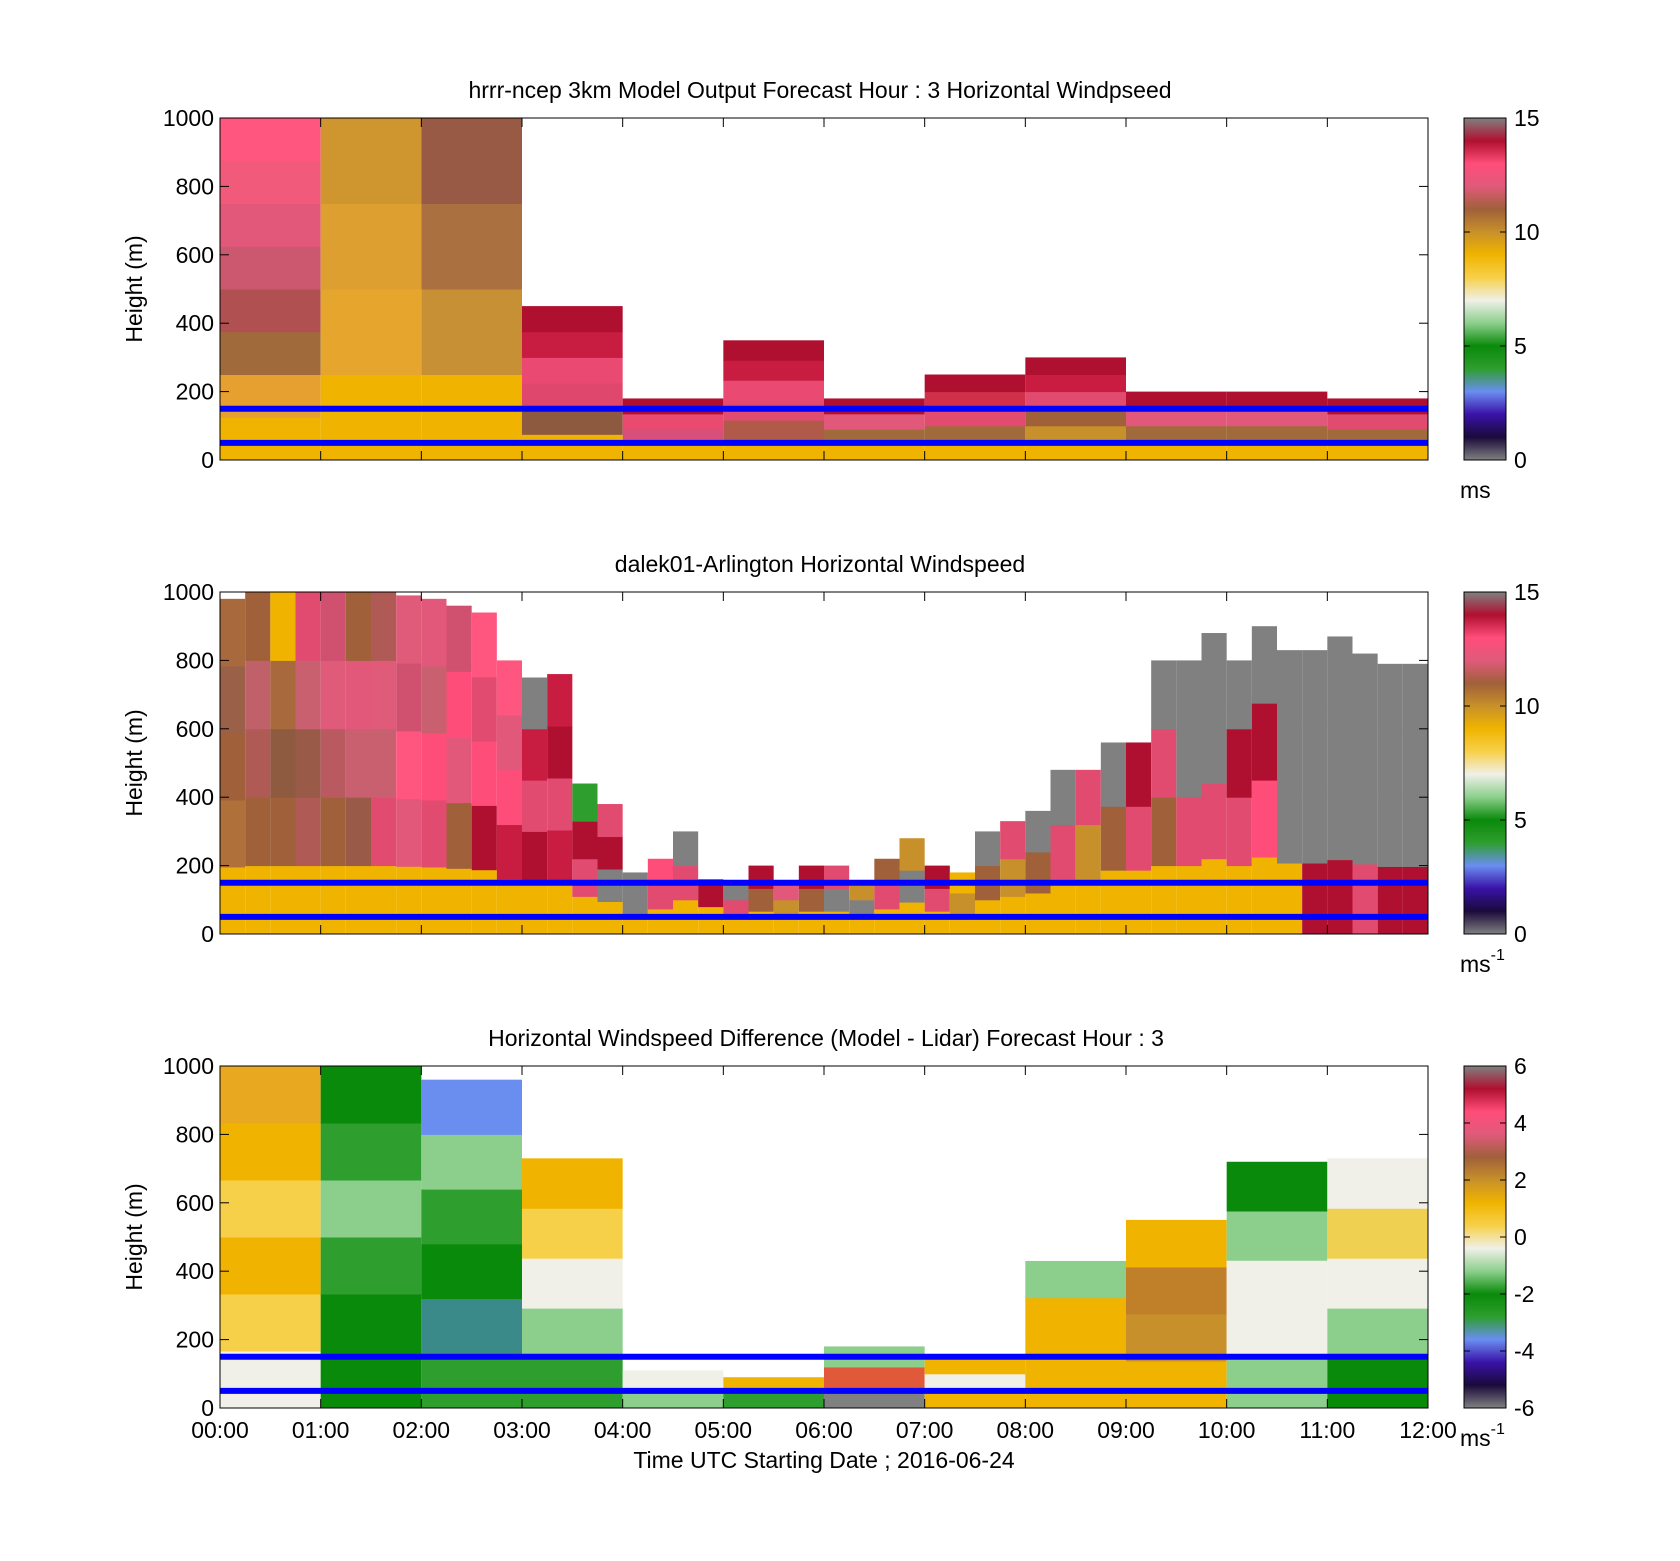 The width and height of the screenshot is (1680, 1561). What do you see at coordinates (1126, 1430) in the screenshot?
I see `x-tick-label: 09:00` at bounding box center [1126, 1430].